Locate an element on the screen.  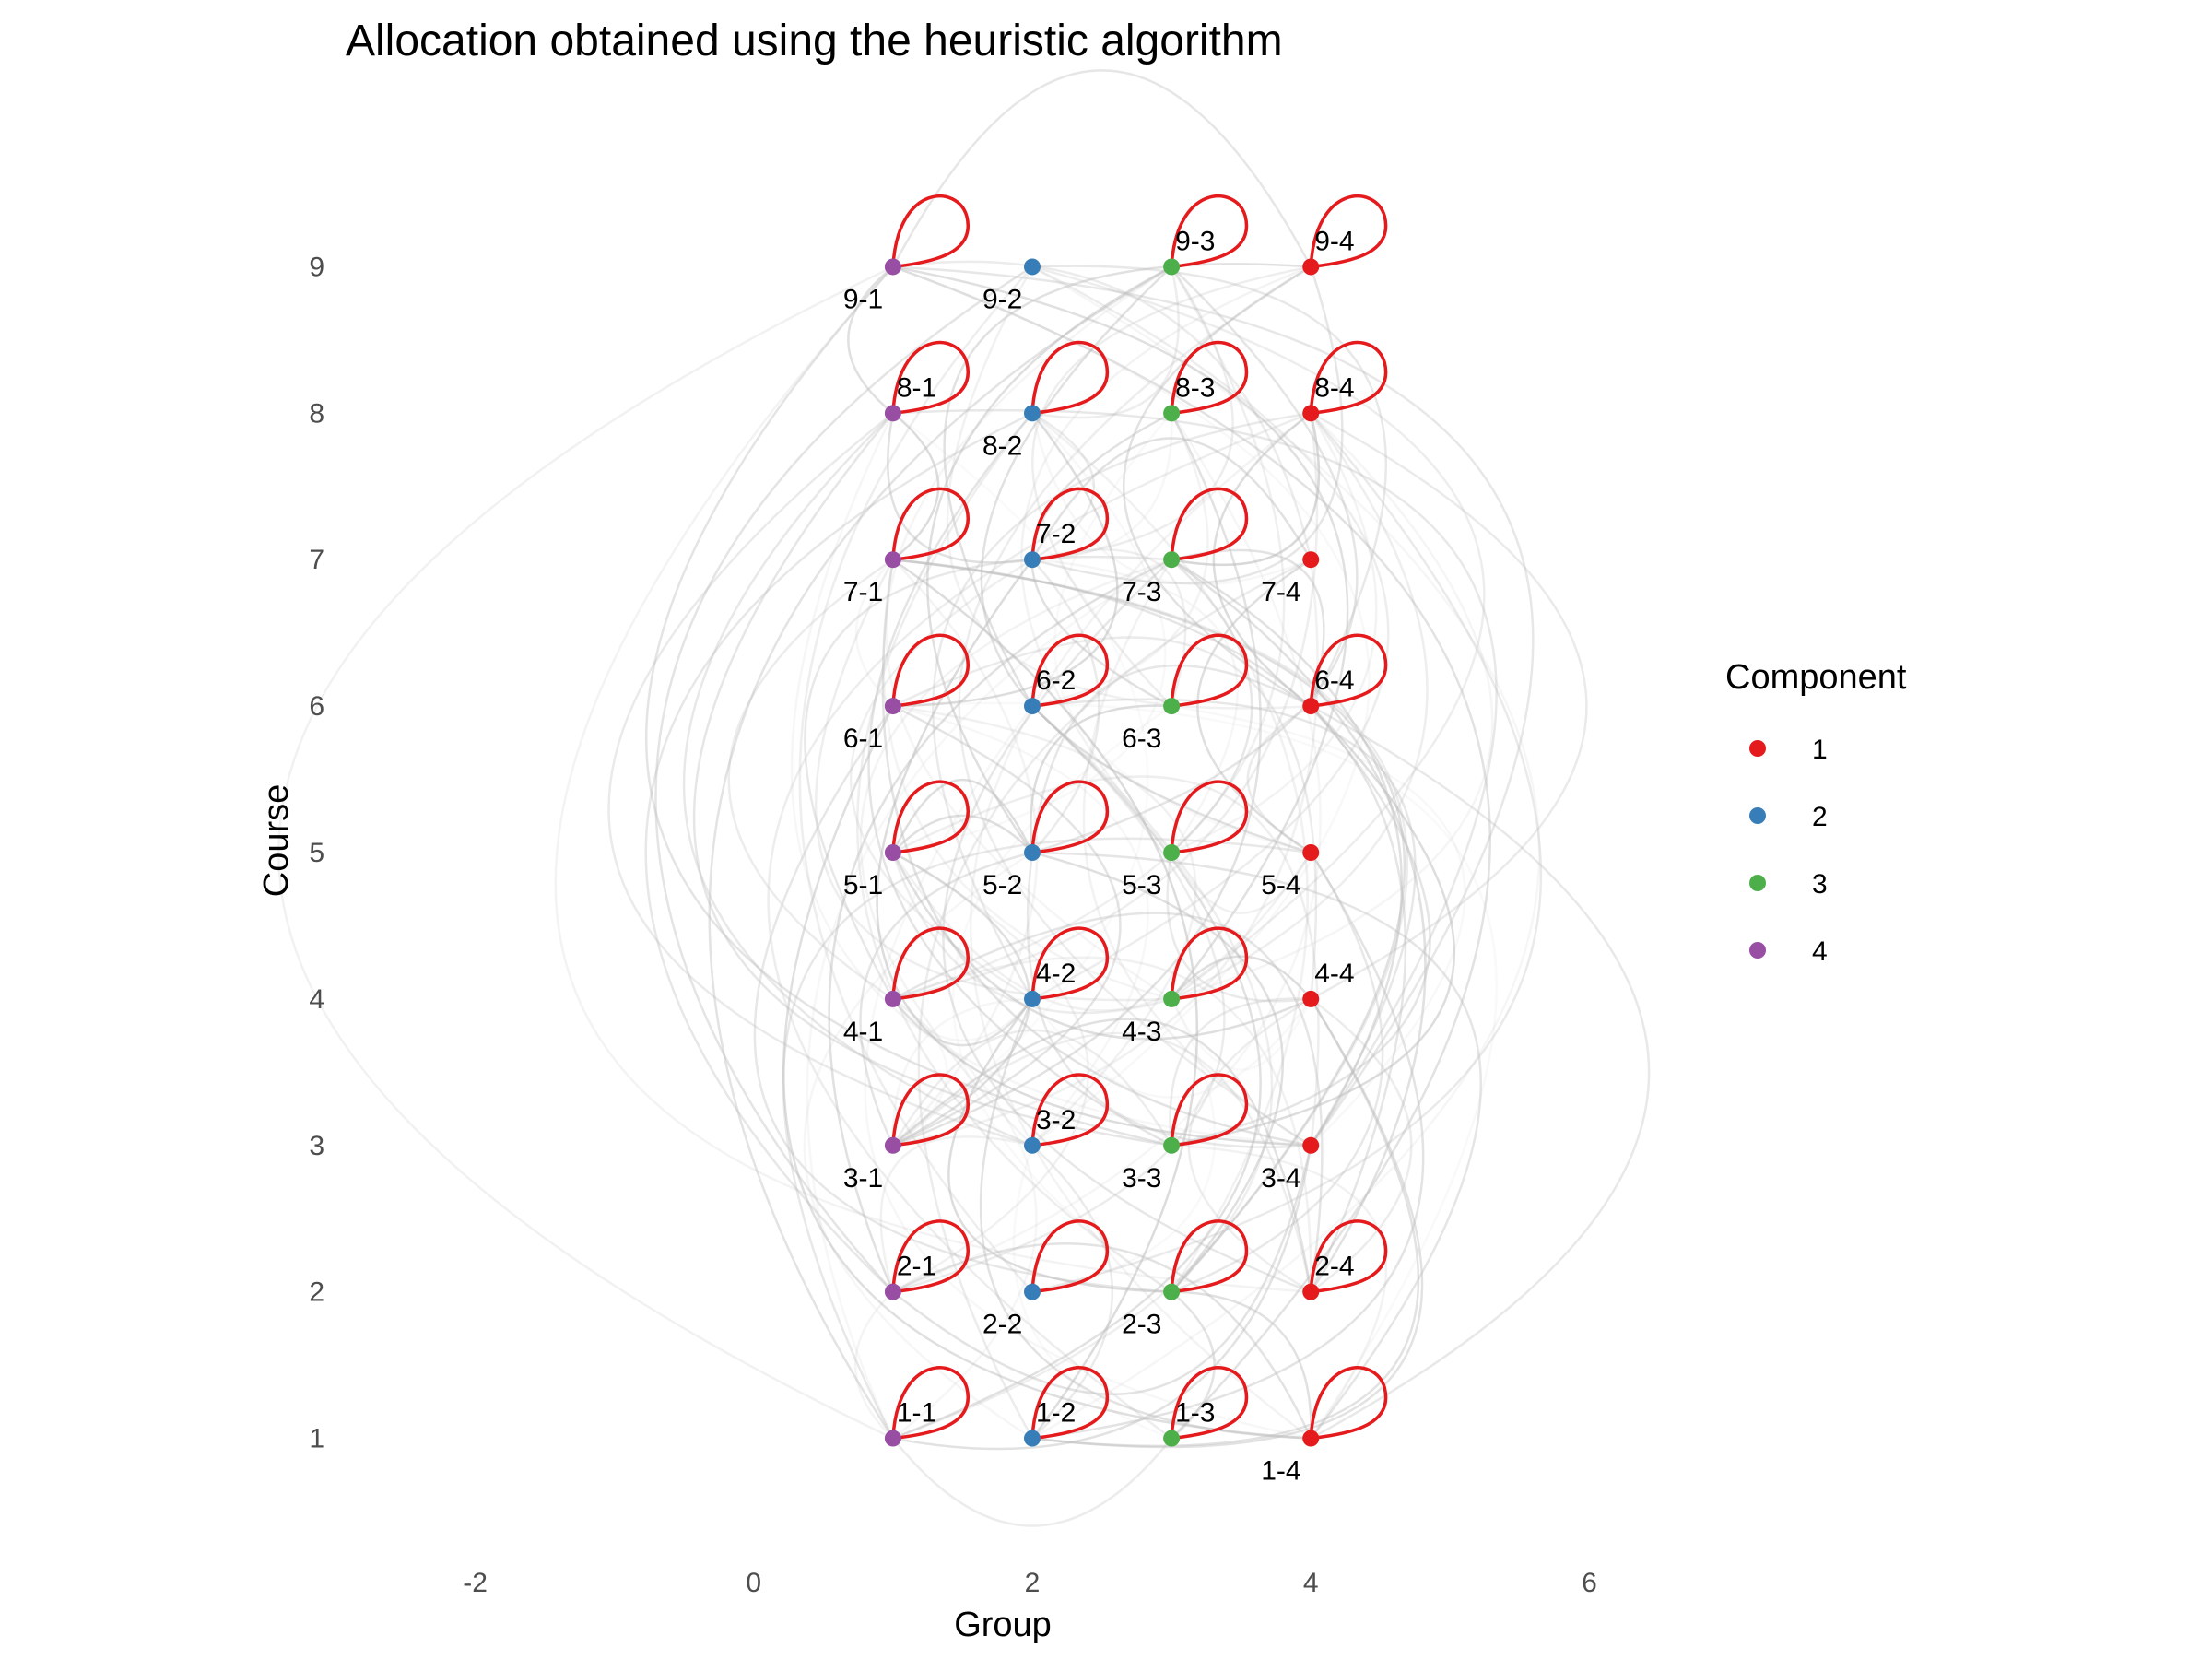
node-label: 6-2 is located at coordinates (1056, 680).